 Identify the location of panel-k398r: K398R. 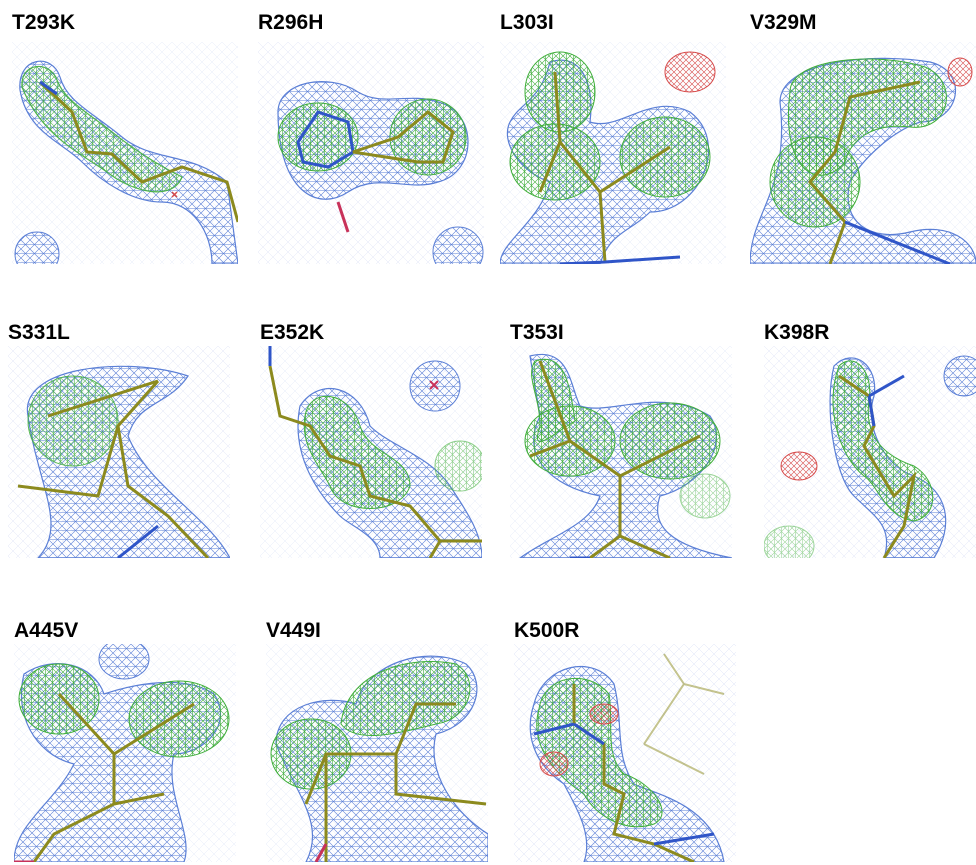
(870, 442).